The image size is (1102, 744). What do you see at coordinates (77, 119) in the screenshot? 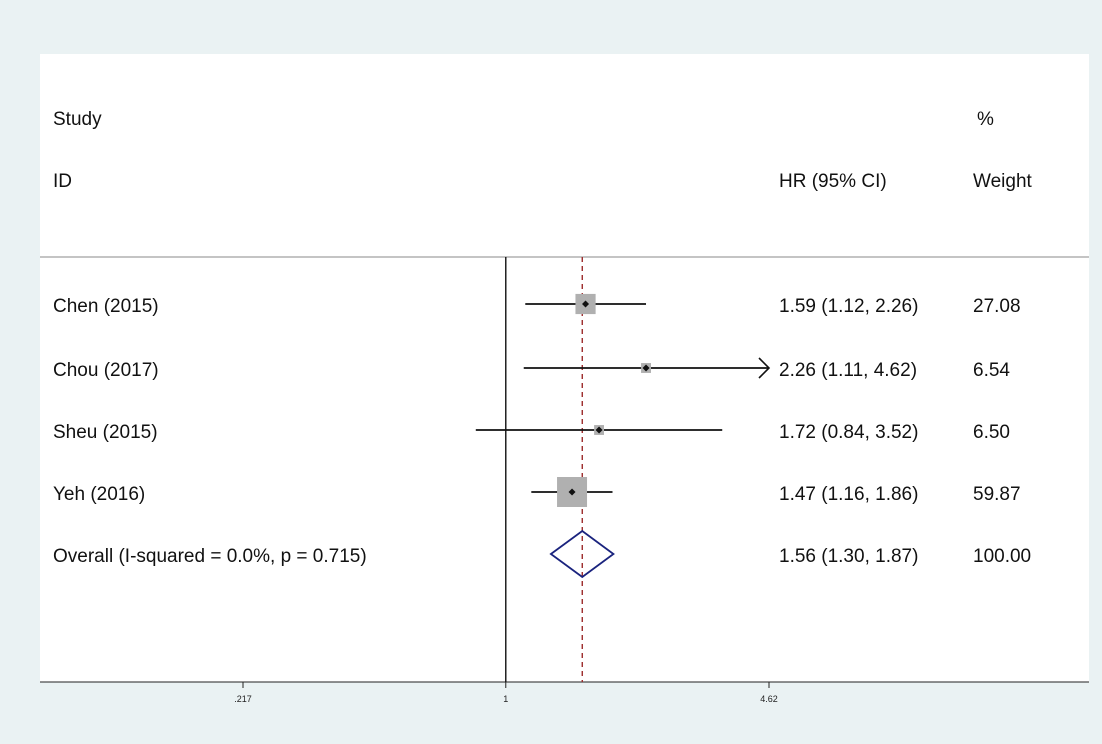
I see `header-study-label: Study` at bounding box center [77, 119].